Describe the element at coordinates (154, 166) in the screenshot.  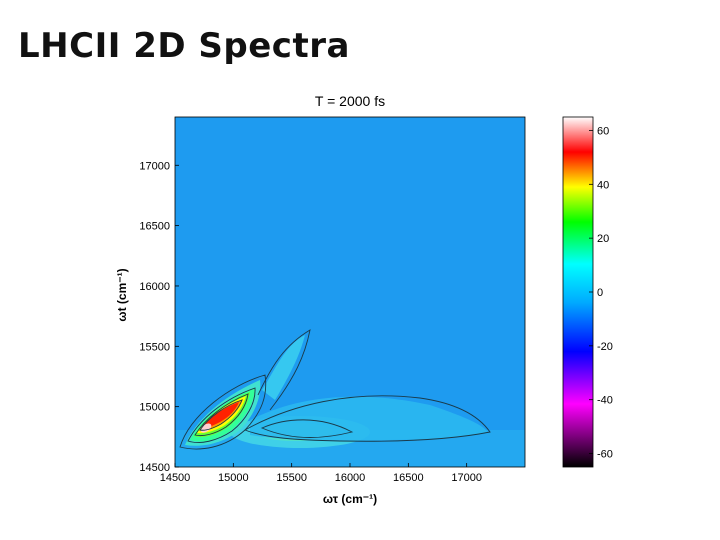
I see `y-tick-label: 17000` at that location.